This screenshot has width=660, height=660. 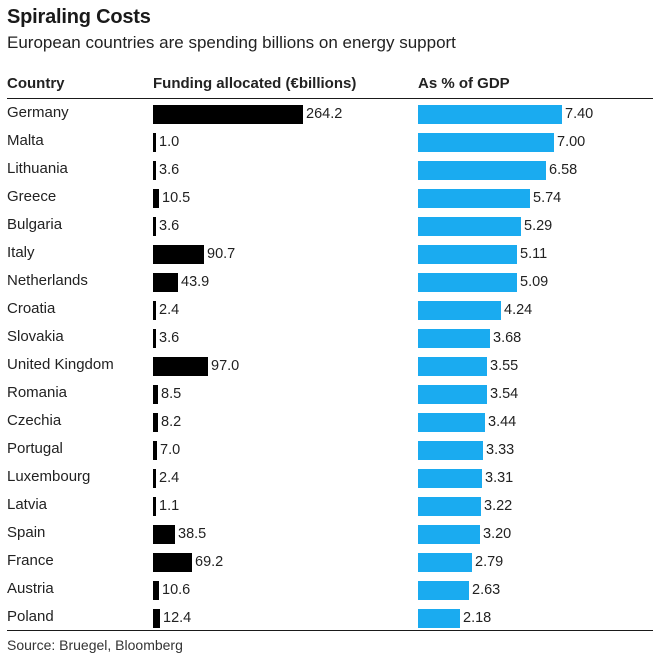 I want to click on gdp-value-label: 3.55, so click(x=504, y=366).